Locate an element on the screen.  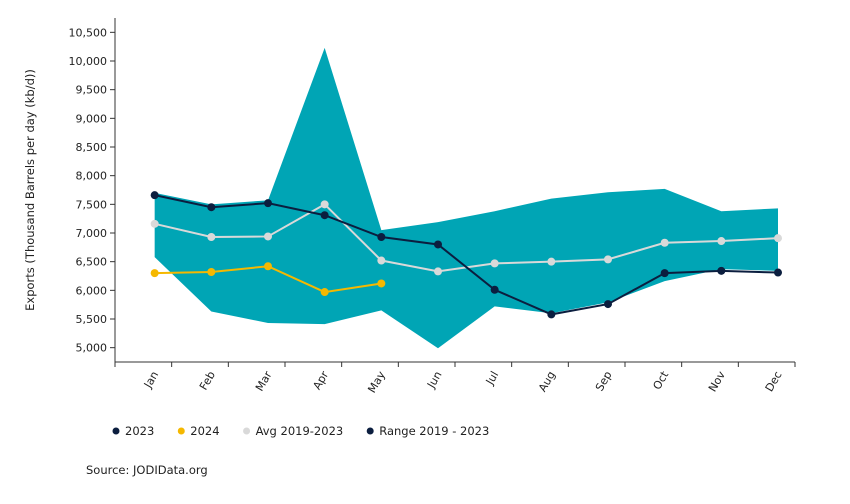
legend-label-avg-2019-2023: Avg 2019-2023 is located at coordinates (300, 431).